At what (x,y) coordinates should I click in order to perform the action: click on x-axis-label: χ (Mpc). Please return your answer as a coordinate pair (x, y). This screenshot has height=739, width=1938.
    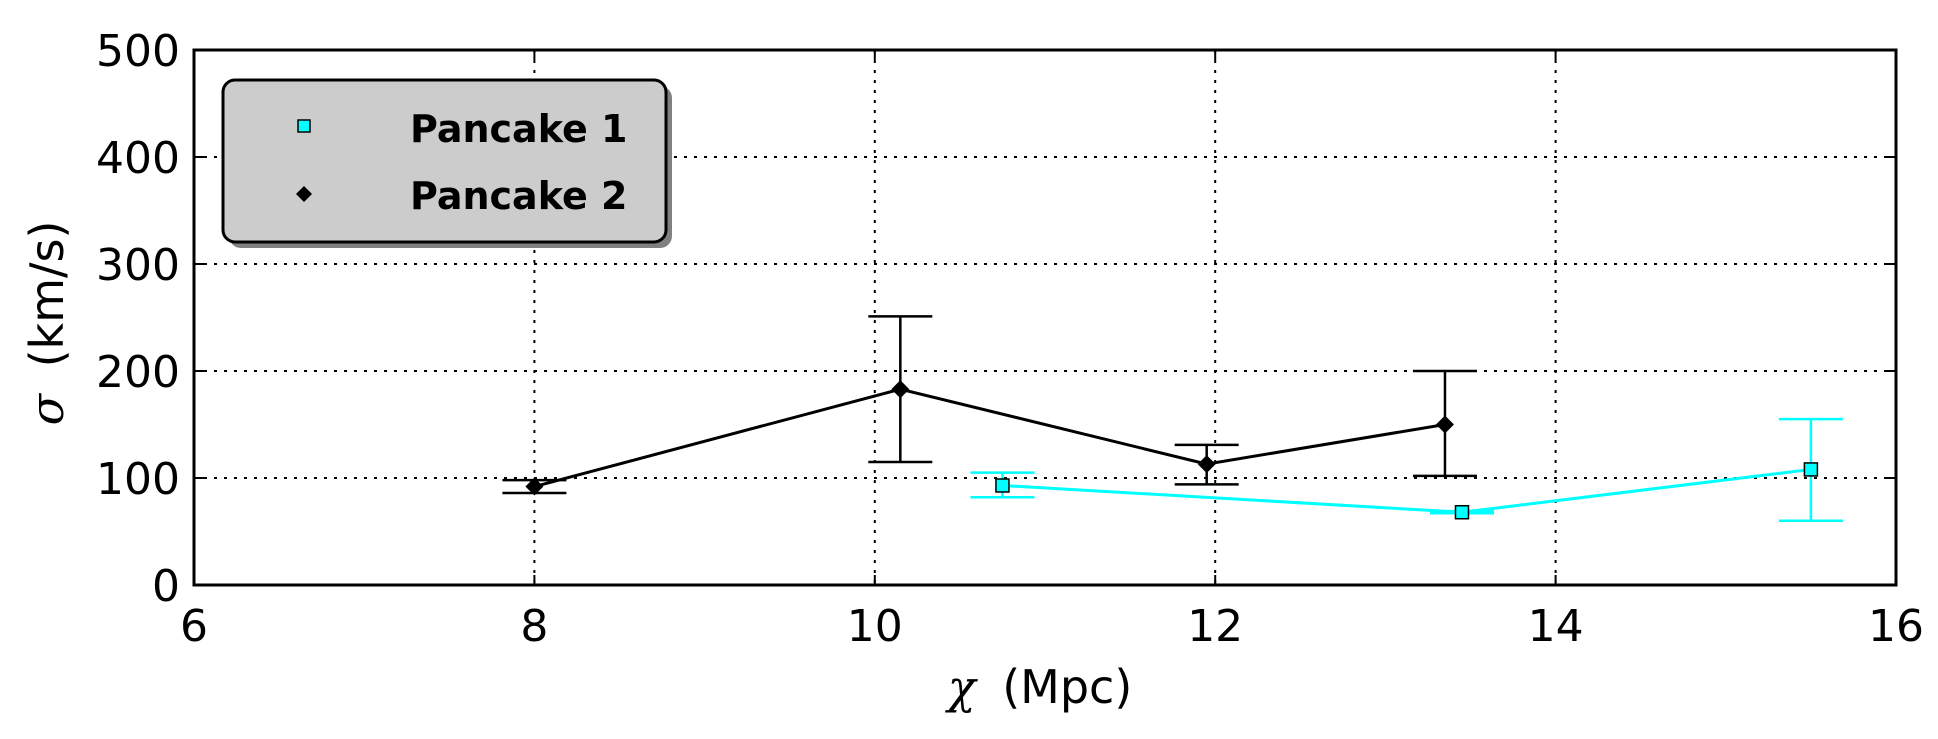
    Looking at the image, I should click on (1039, 687).